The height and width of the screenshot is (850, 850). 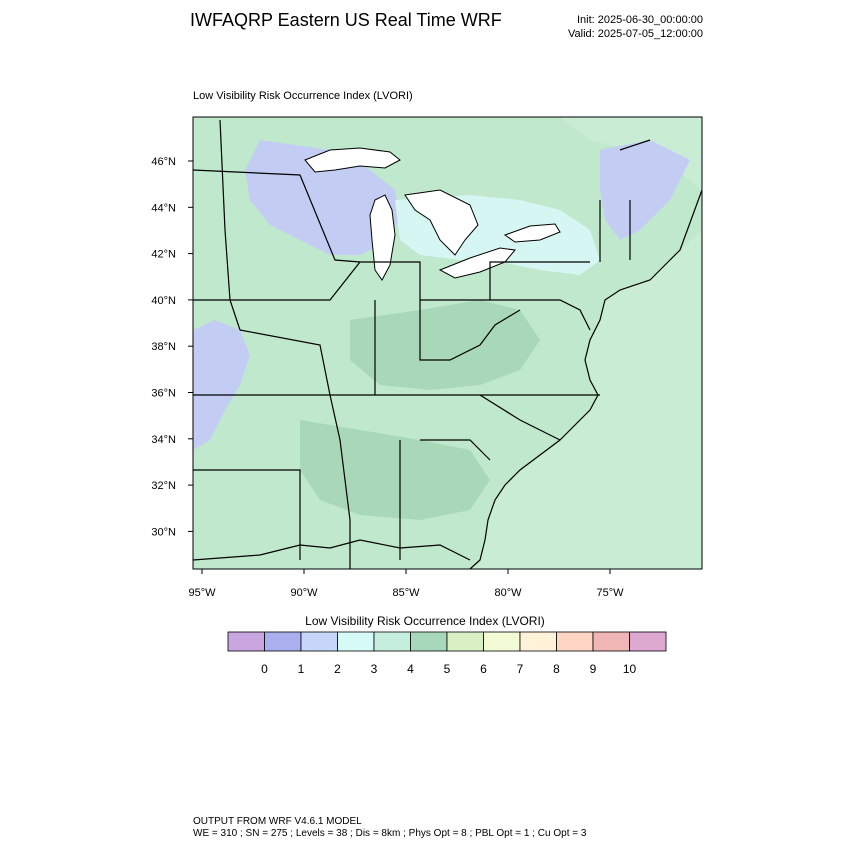 What do you see at coordinates (477, 263) in the screenshot?
I see `lake-erie` at bounding box center [477, 263].